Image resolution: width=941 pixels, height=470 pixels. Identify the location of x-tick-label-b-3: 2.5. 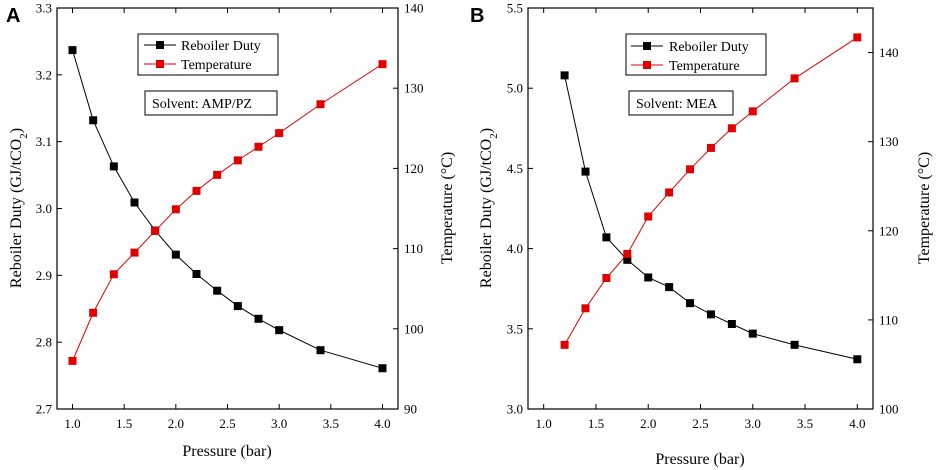
(700, 423).